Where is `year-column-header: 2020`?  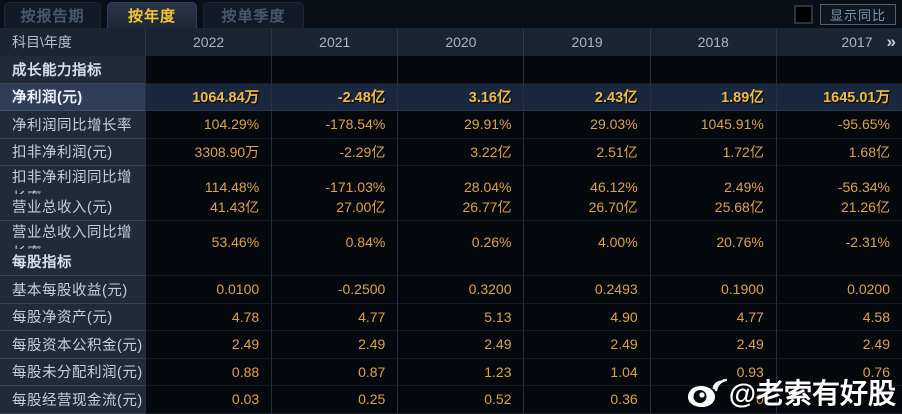 year-column-header: 2020 is located at coordinates (460, 42).